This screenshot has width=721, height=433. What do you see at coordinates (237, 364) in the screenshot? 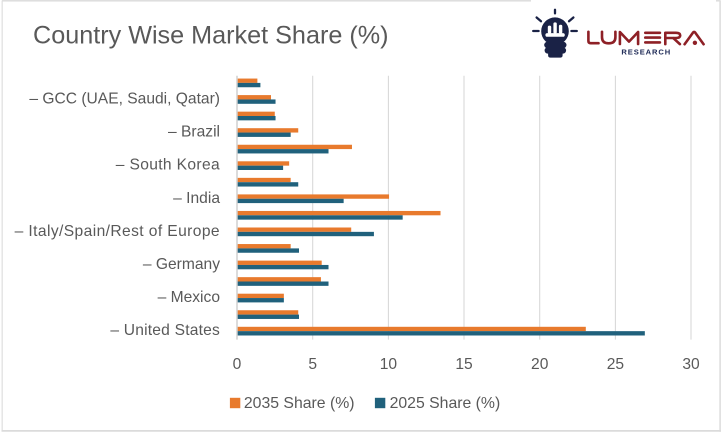
I see `svg-text: 0` at bounding box center [237, 364].